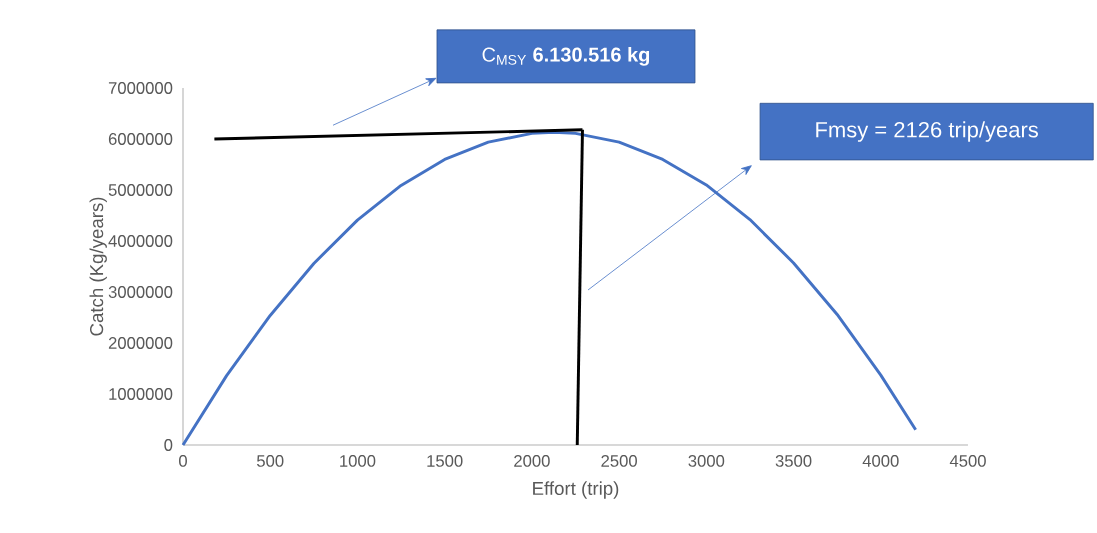 The height and width of the screenshot is (533, 1097). What do you see at coordinates (880, 461) in the screenshot?
I see `x-tick-label: 4000` at bounding box center [880, 461].